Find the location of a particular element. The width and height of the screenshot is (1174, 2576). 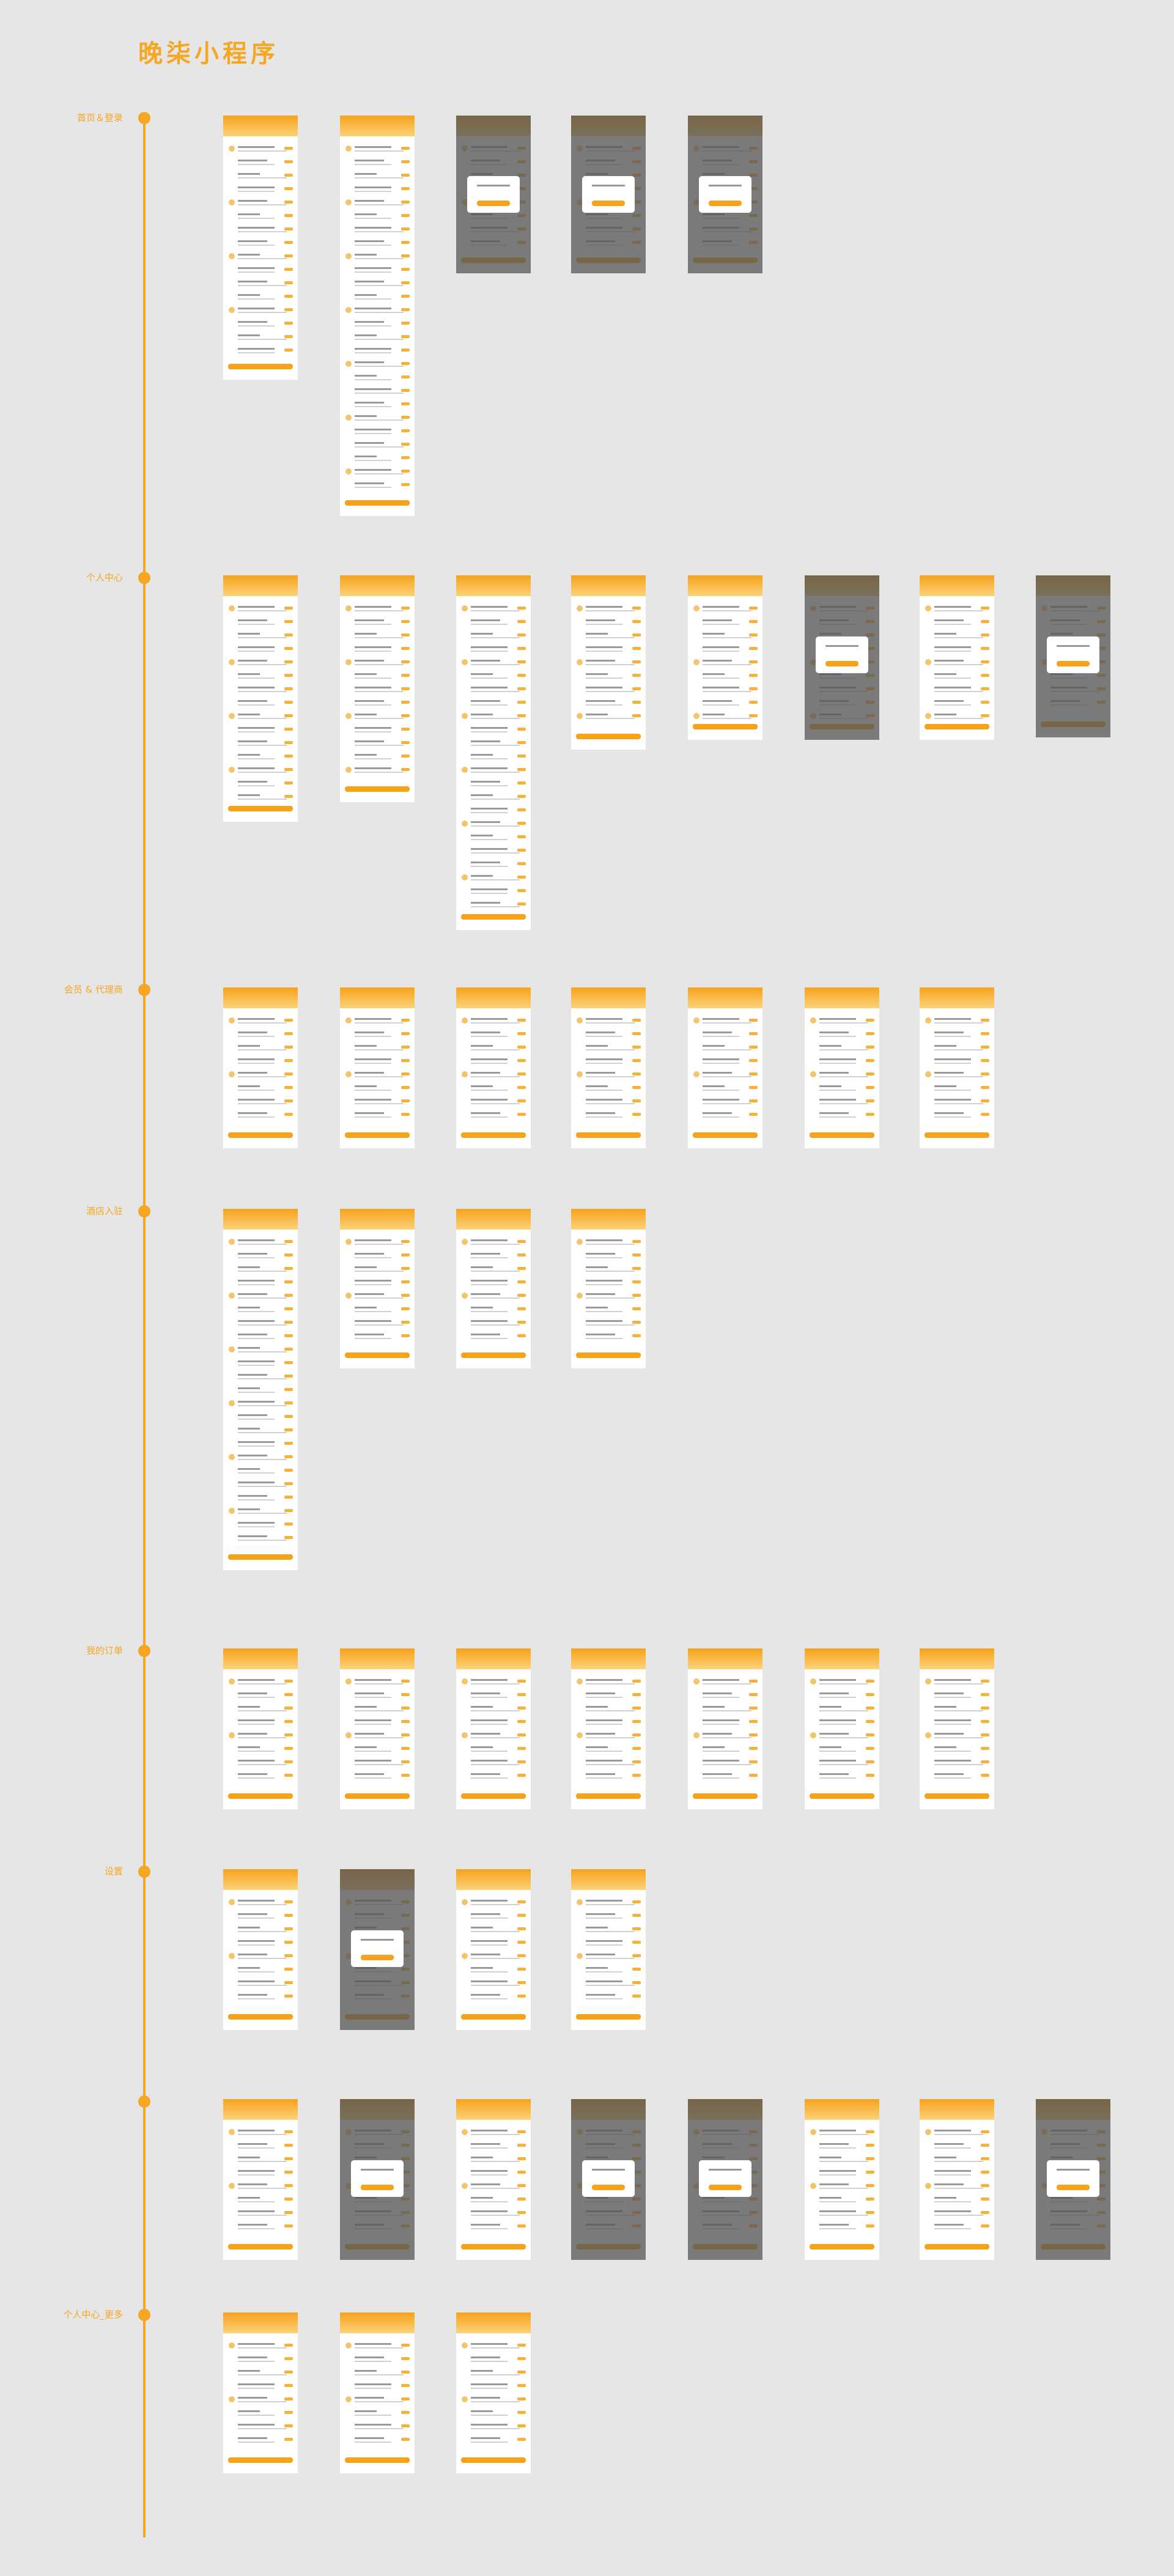

dialog is located at coordinates (493, 194).